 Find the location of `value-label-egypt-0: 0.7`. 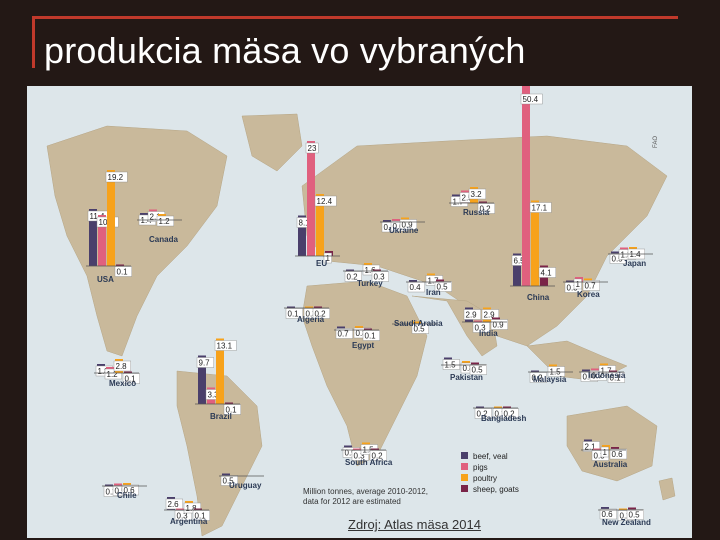

value-label-egypt-0: 0.7 is located at coordinates (344, 334).